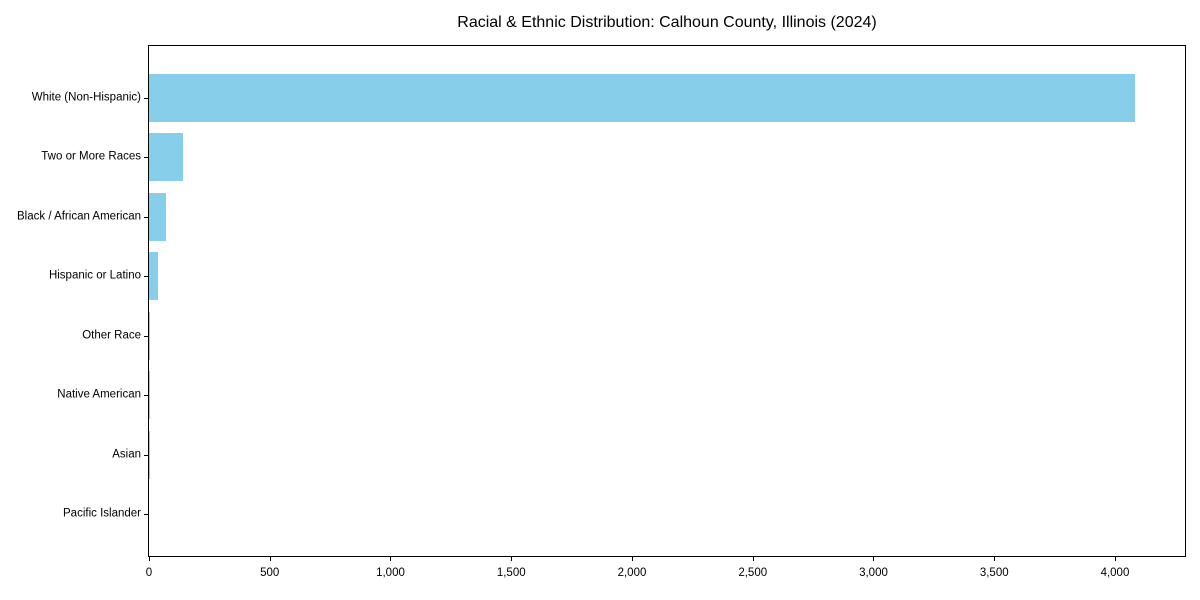 This screenshot has height=600, width=1200. What do you see at coordinates (994, 573) in the screenshot?
I see `x-axis-tick-label: 3,500` at bounding box center [994, 573].